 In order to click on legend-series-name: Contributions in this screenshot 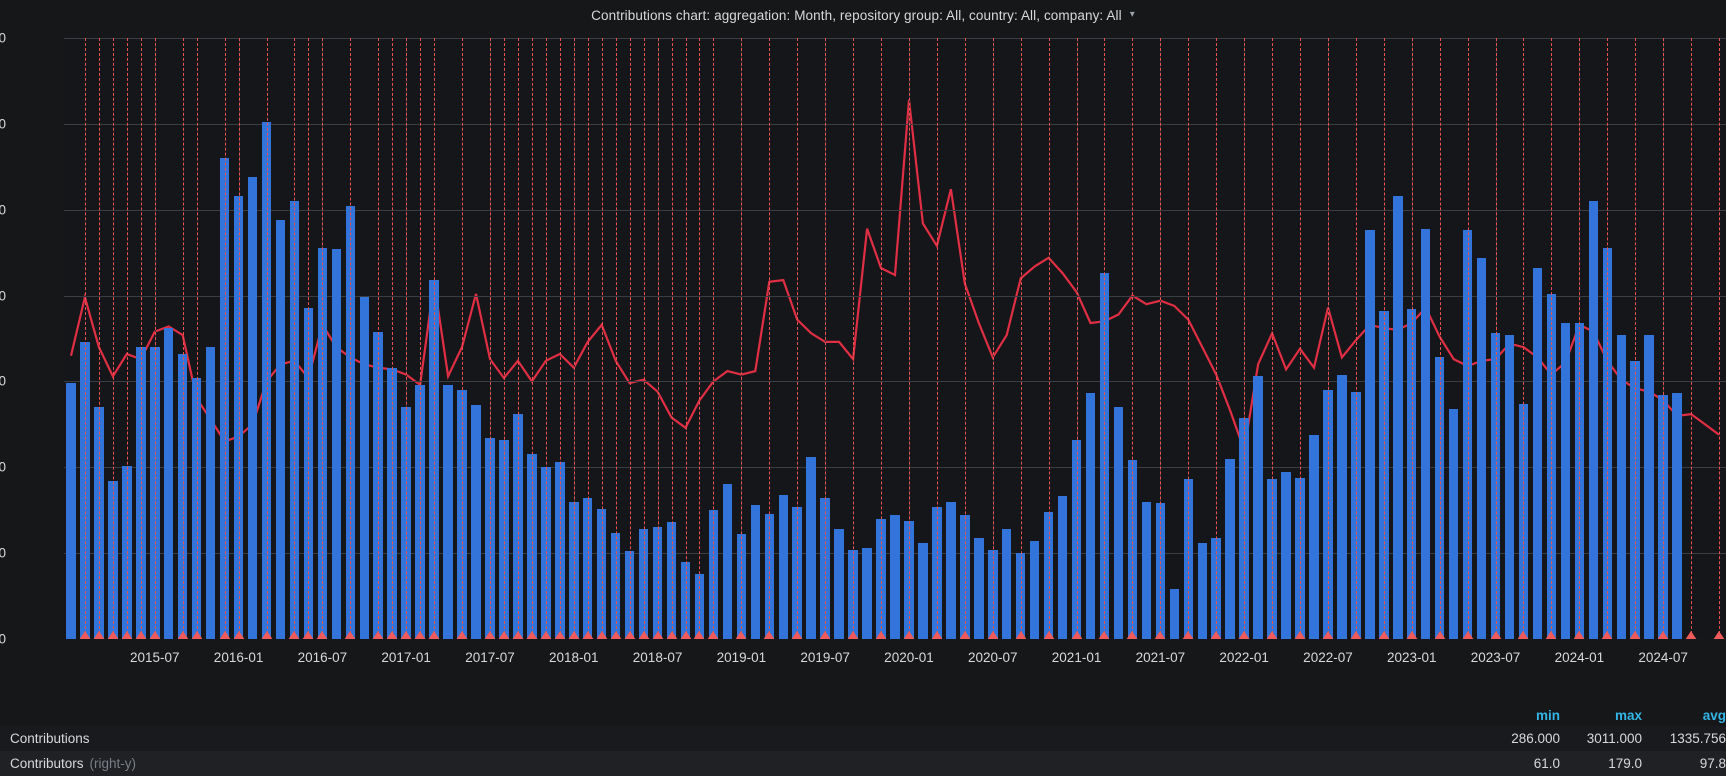, I will do `click(50, 738)`.